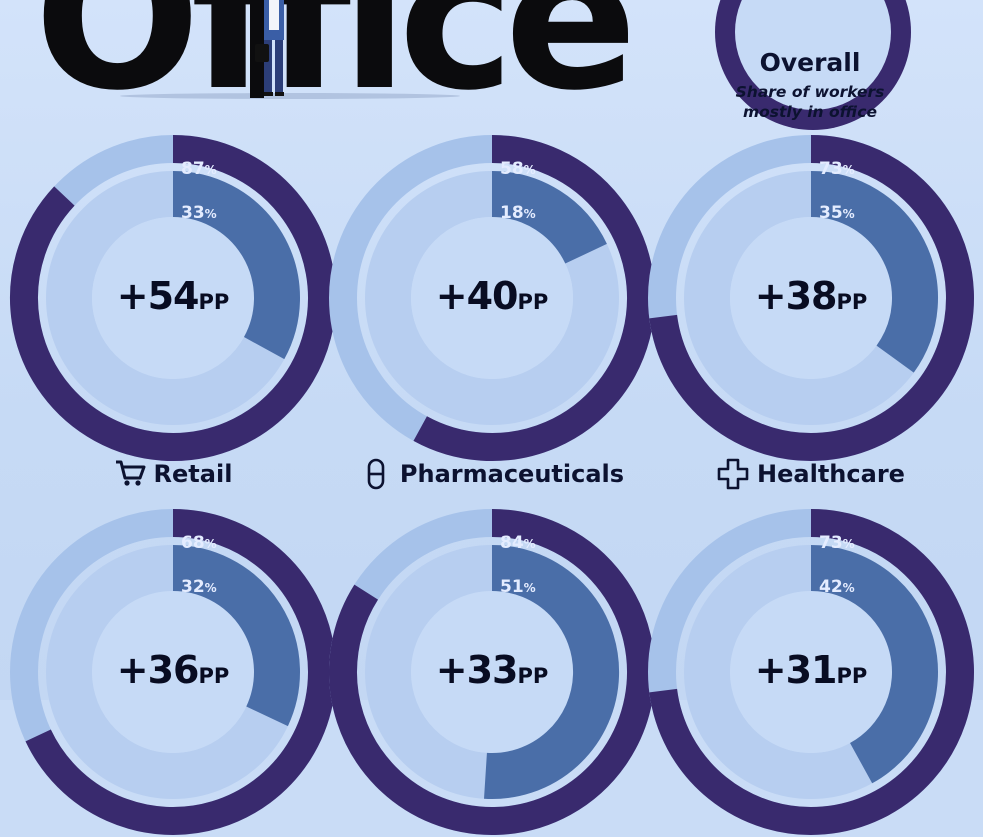  What do you see at coordinates (831, 474) in the screenshot?
I see `category-text: Healthcare` at bounding box center [831, 474].